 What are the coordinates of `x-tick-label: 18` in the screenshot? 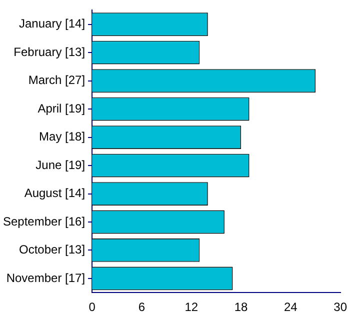 It's located at (241, 307).